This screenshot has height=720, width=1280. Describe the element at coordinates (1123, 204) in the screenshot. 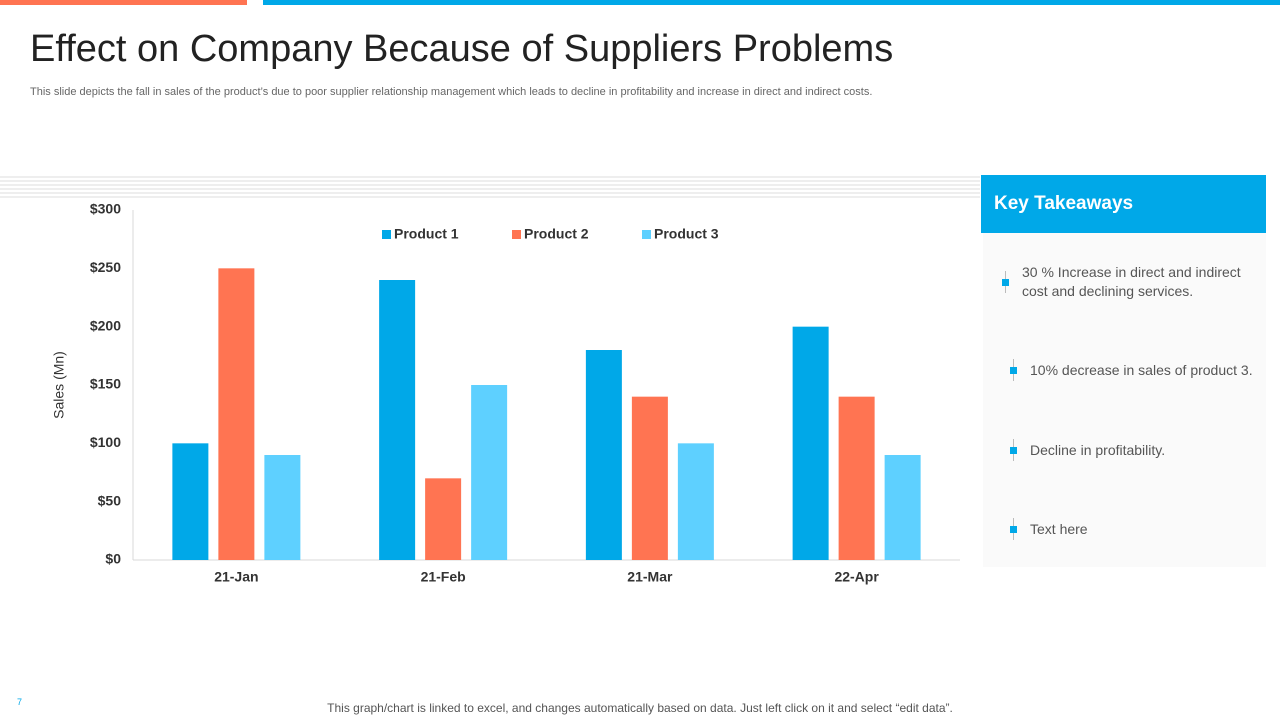

I see `takeaways-title: Key Takeaways` at that location.